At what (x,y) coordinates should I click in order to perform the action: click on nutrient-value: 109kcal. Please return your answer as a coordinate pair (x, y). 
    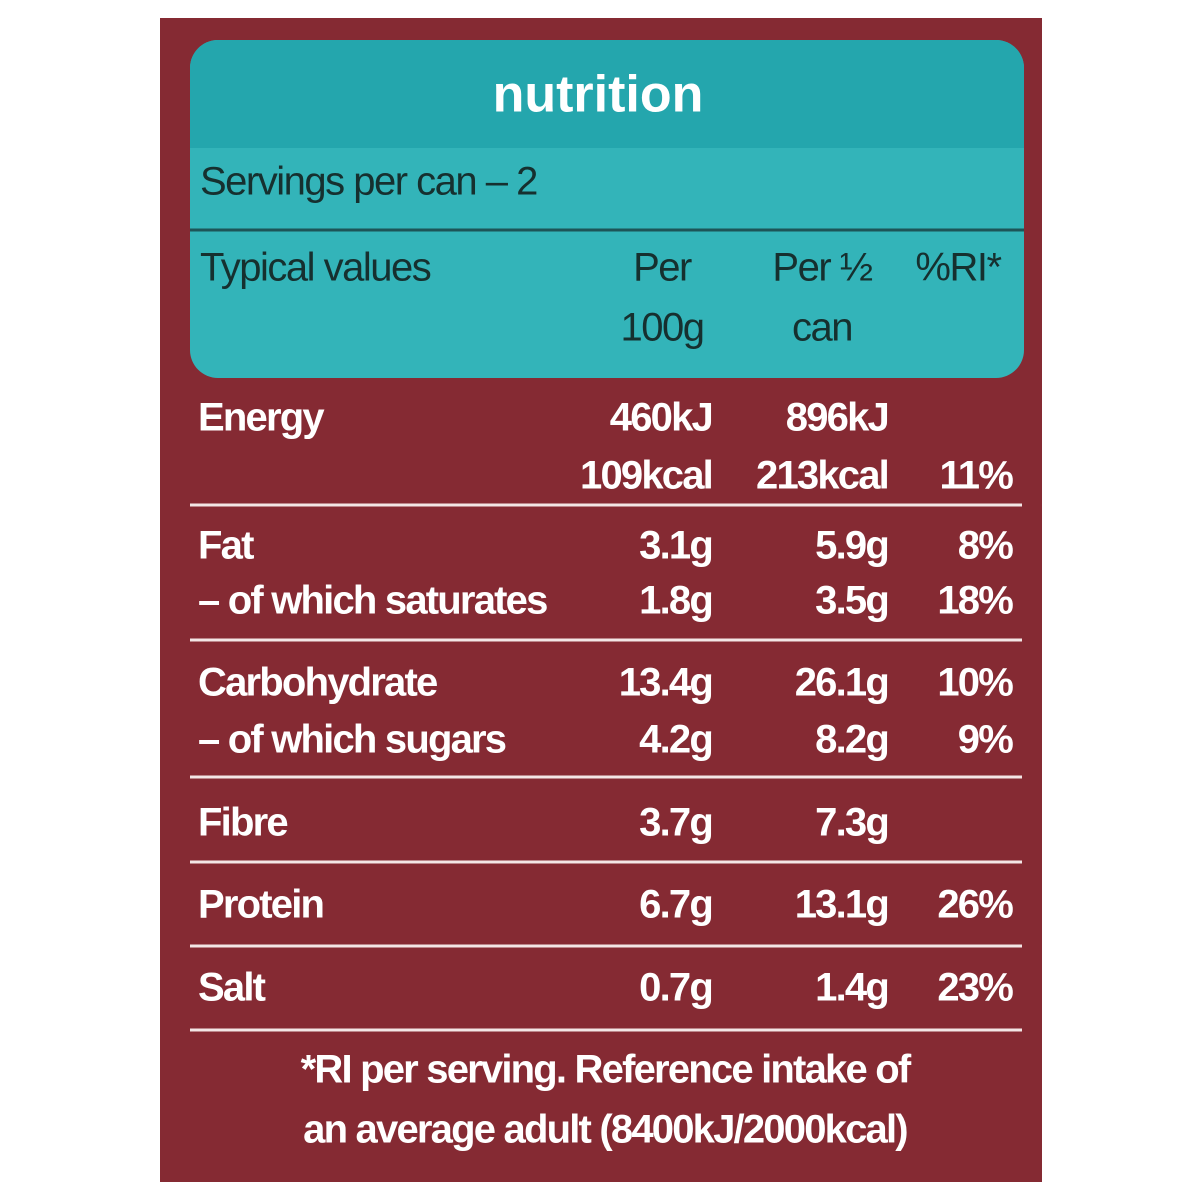
    Looking at the image, I should click on (646, 476).